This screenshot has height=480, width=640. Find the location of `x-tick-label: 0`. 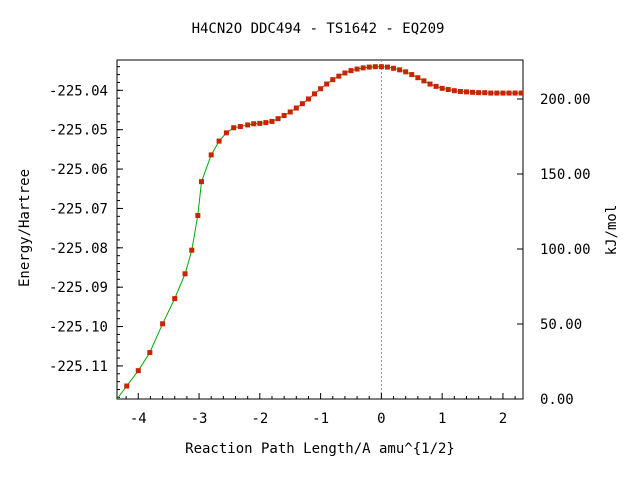

x-tick-label: 0 is located at coordinates (381, 419).